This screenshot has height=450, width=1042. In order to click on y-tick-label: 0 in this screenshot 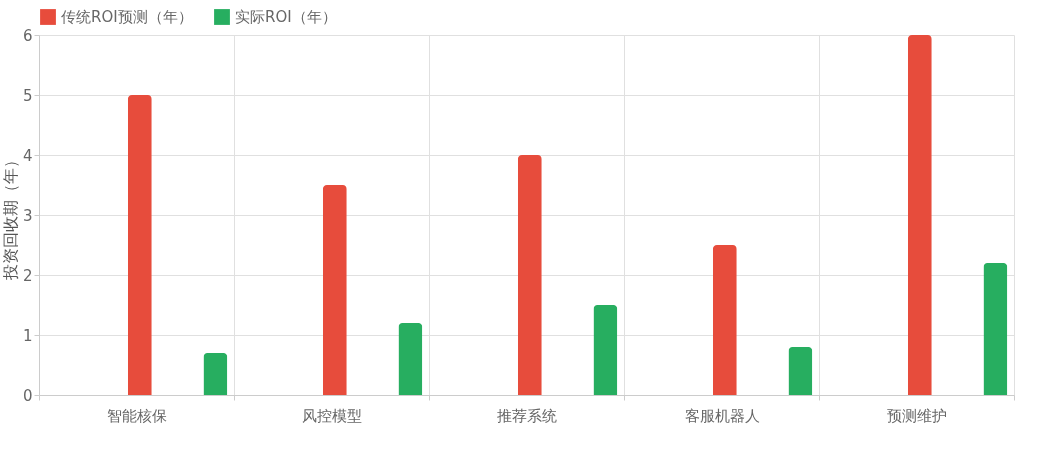, I will do `click(27, 395)`.